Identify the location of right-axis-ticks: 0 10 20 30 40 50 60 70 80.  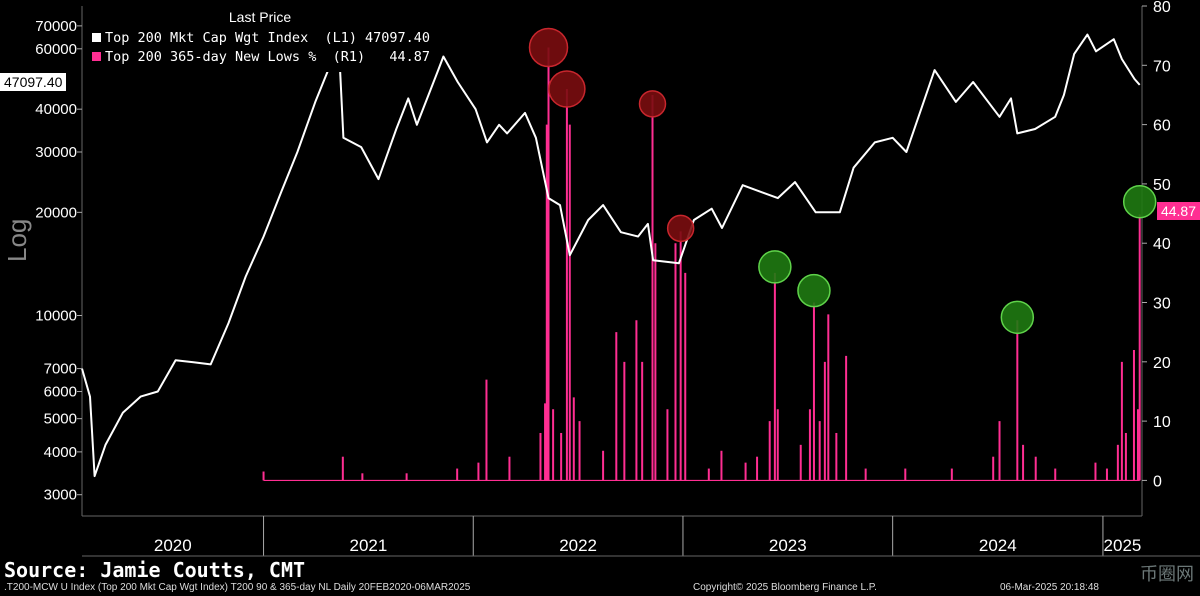
(1156, 245).